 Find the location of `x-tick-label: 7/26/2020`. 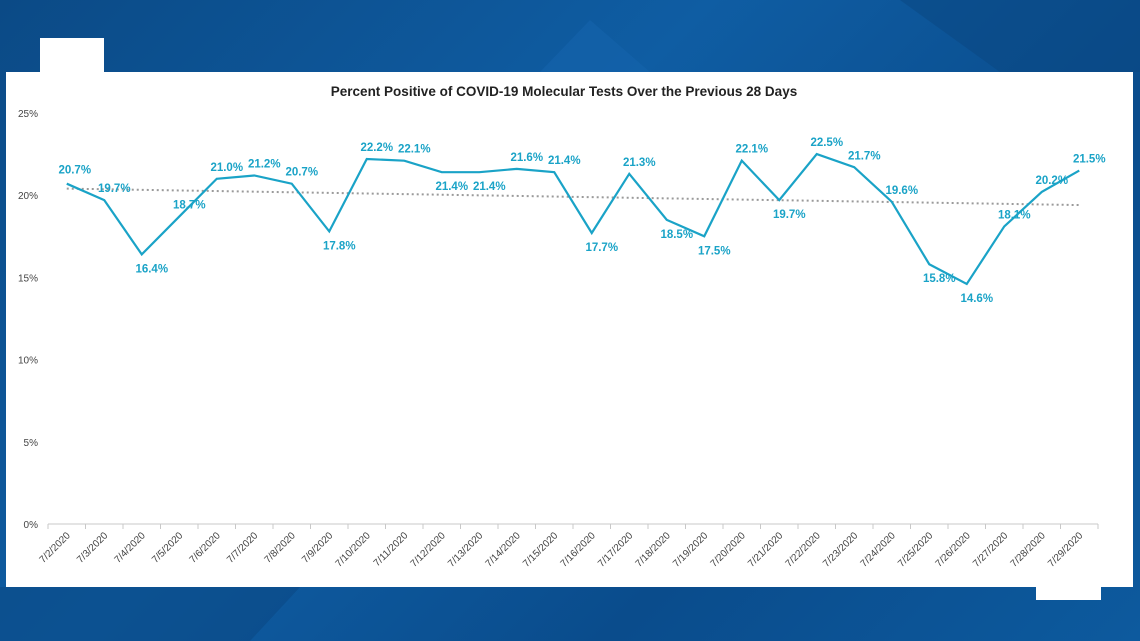

x-tick-label: 7/26/2020 is located at coordinates (954, 550).